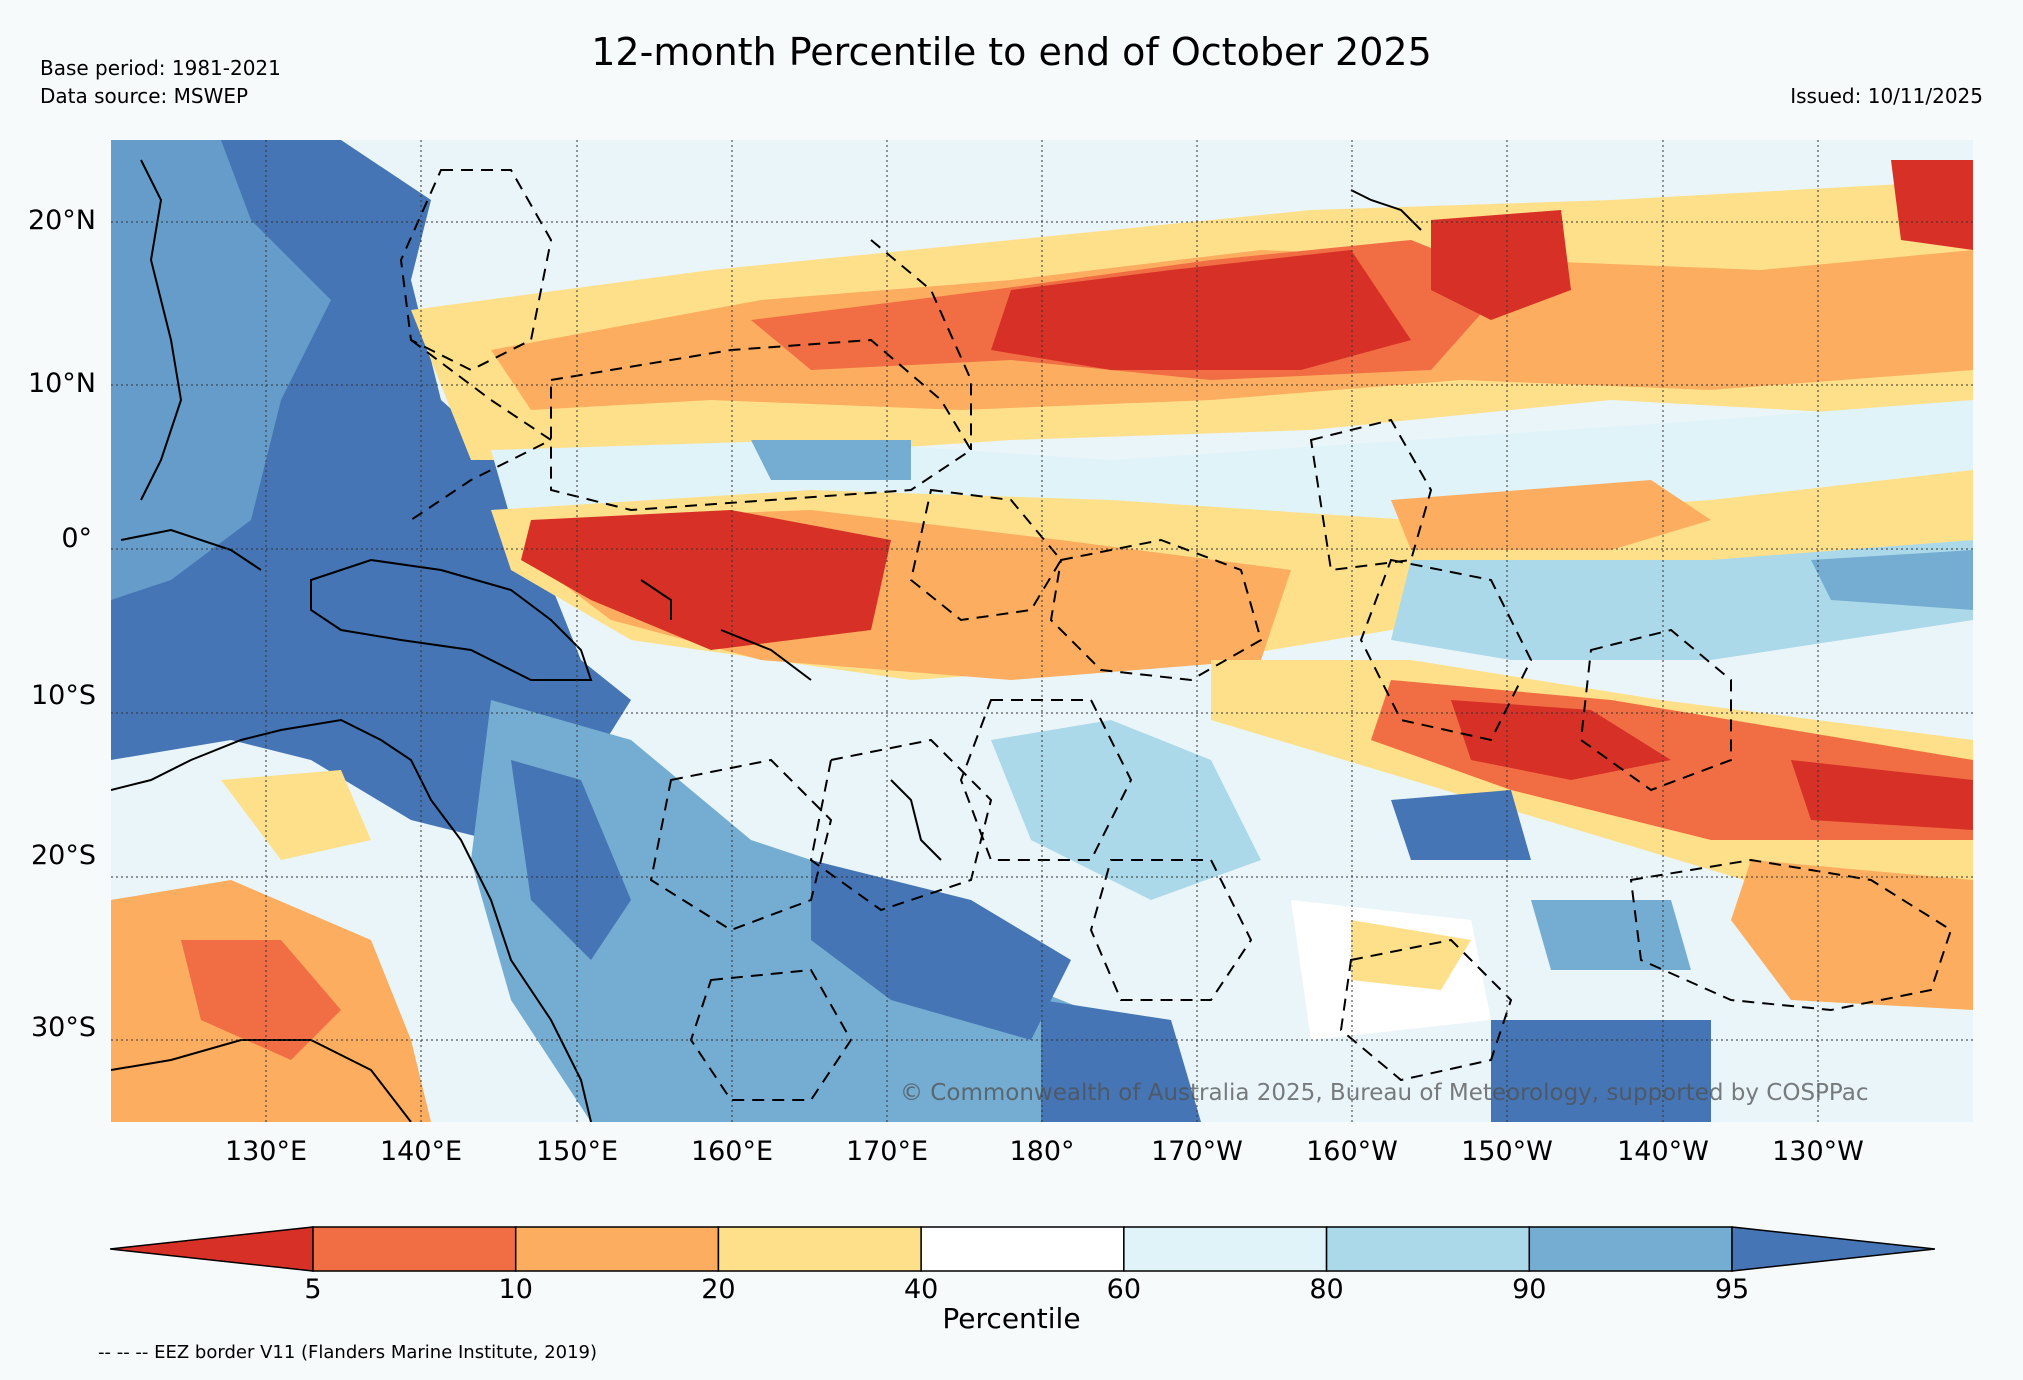 The image size is (2023, 1380). I want to click on lon-label-170w: 170°W, so click(1197, 1151).